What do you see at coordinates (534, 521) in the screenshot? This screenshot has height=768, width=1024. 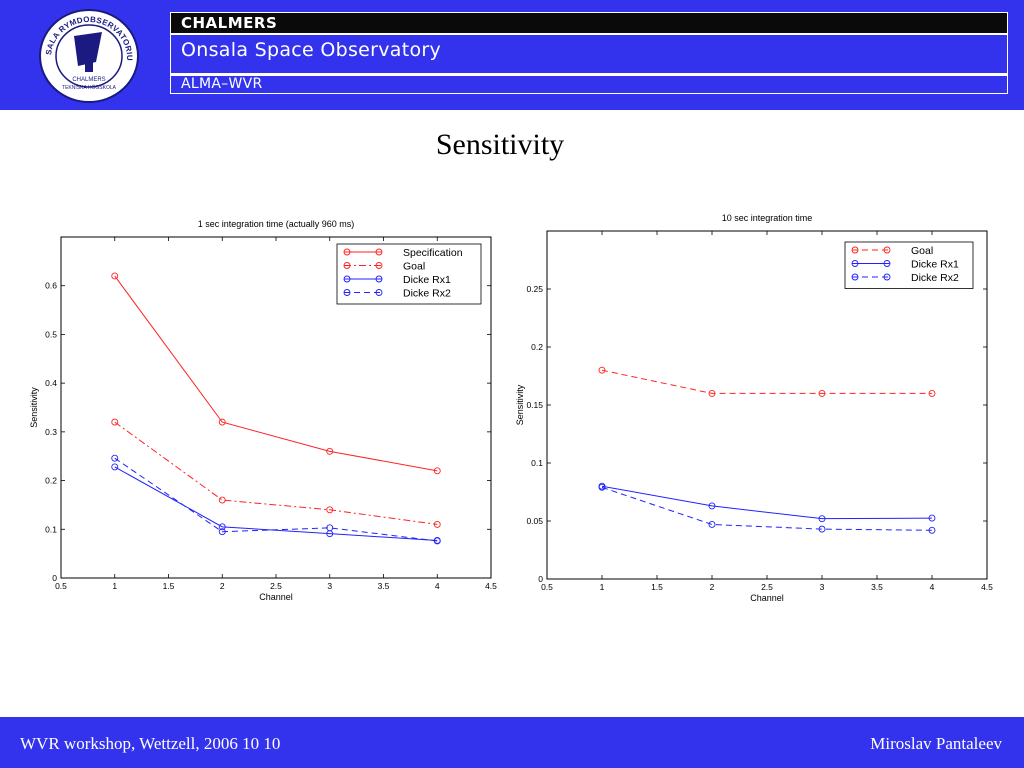 I see `chart1-y-tick-label: 0.05` at bounding box center [534, 521].